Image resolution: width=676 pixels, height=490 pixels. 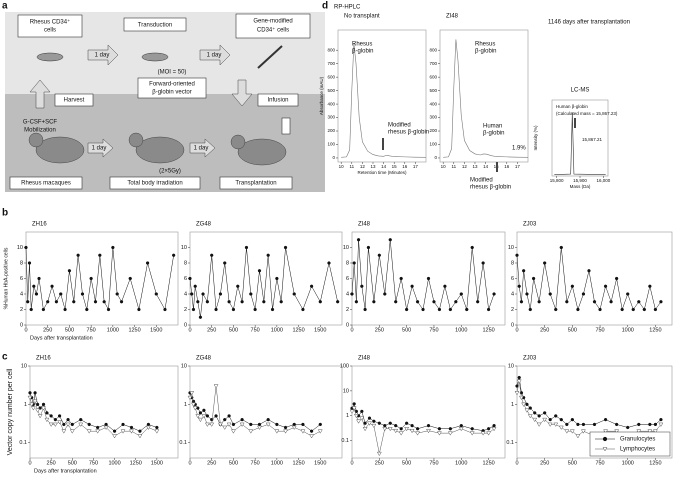 I want to click on x-tick-label: 250, so click(x=47, y=330).